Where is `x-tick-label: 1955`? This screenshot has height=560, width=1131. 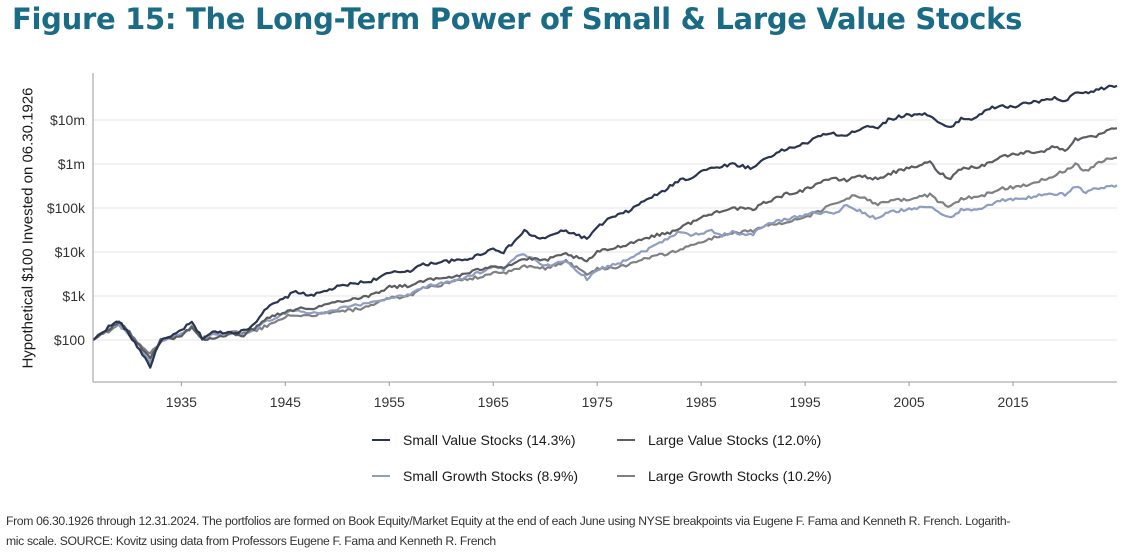 x-tick-label: 1955 is located at coordinates (389, 402).